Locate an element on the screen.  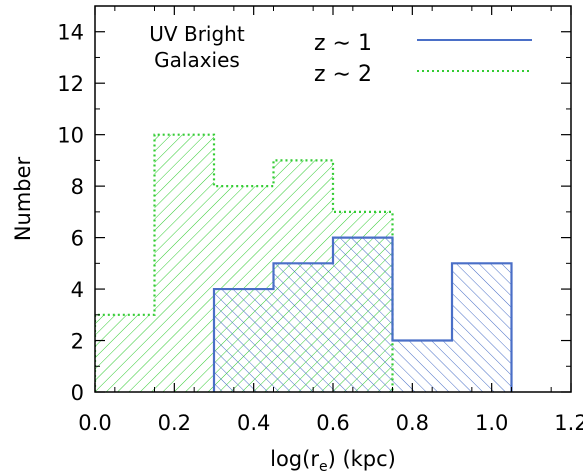
y-tick-label: 14 is located at coordinates (70, 33).